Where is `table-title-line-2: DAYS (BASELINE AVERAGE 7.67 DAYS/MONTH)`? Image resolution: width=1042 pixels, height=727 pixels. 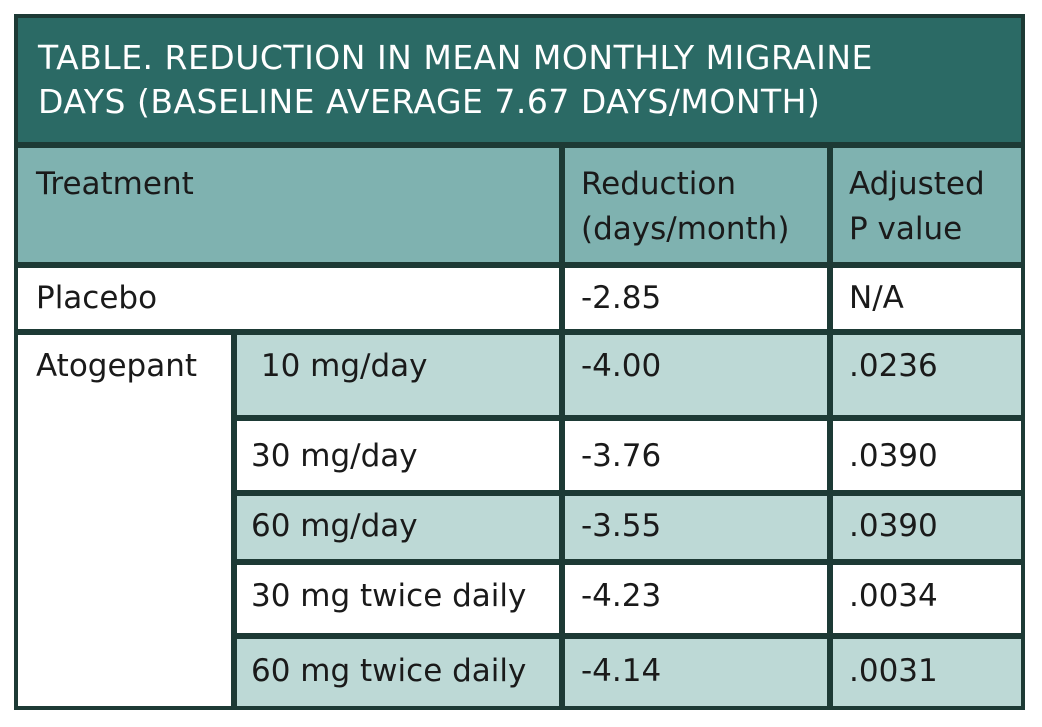
table-title-line-2: DAYS (BASELINE AVERAGE 7.67 DAYS/MONTH) is located at coordinates (429, 101).